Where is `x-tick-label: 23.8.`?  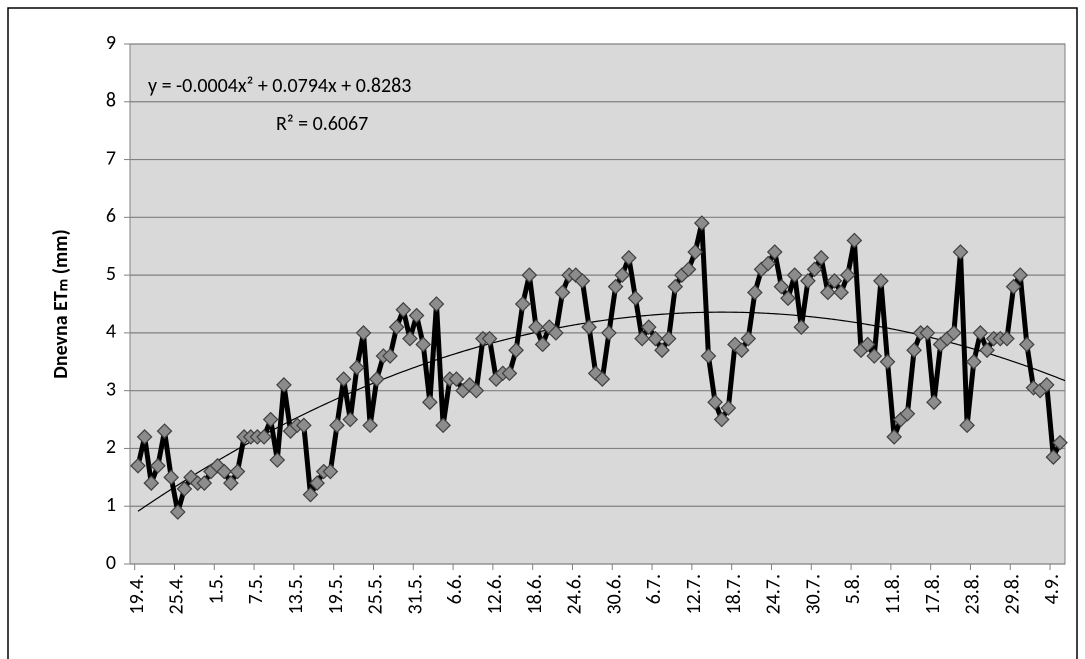 x-tick-label: 23.8. is located at coordinates (973, 594).